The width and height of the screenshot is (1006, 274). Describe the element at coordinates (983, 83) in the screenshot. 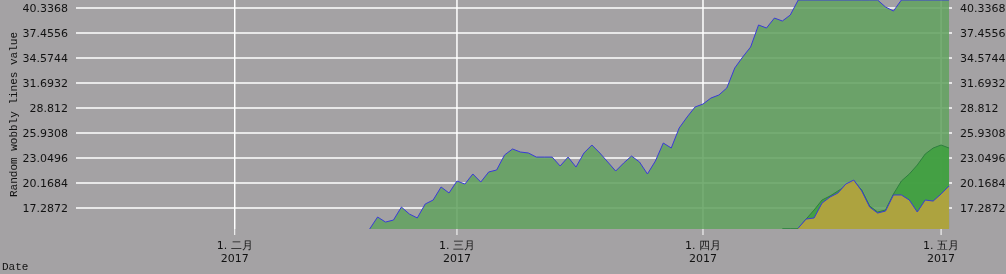

I see `y2-tick-label: 31.6932` at that location.